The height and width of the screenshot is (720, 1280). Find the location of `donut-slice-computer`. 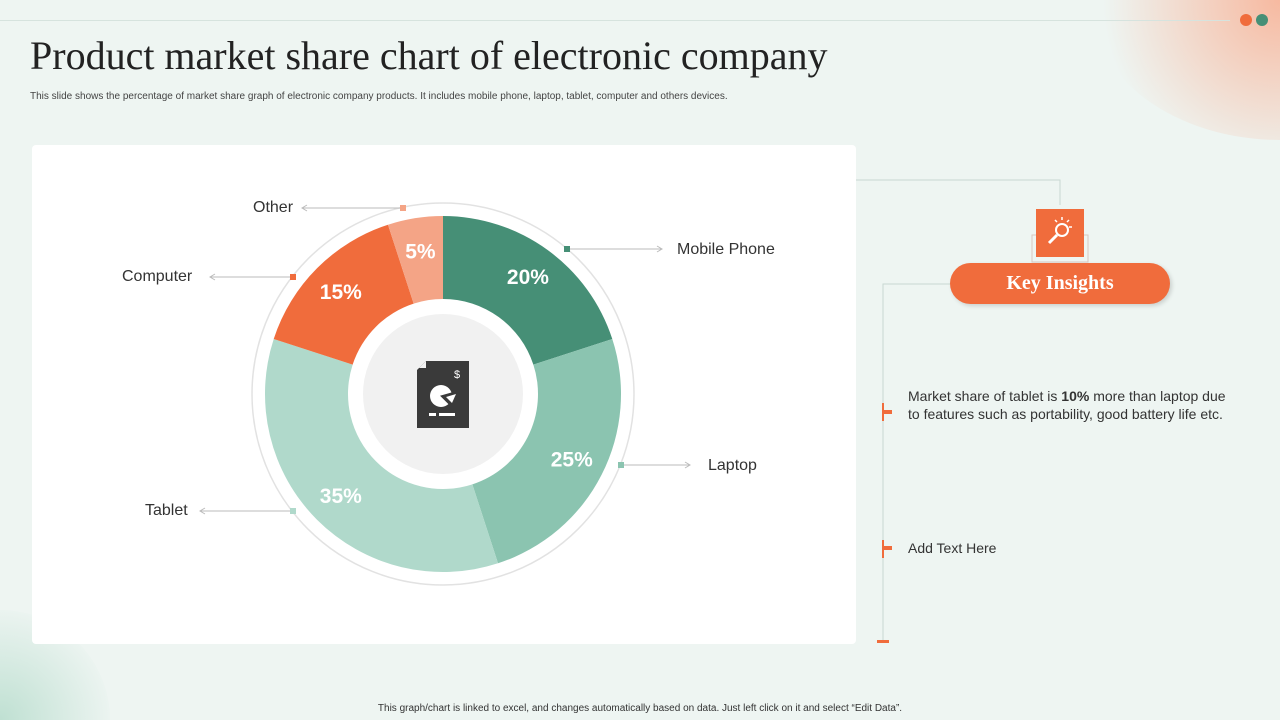

donut-slice-computer is located at coordinates (343, 294).